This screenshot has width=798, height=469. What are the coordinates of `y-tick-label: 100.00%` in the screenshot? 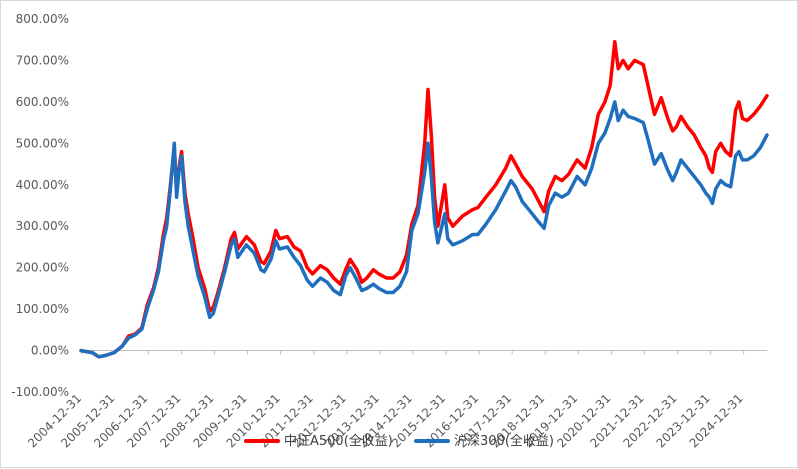 It's located at (42, 309).